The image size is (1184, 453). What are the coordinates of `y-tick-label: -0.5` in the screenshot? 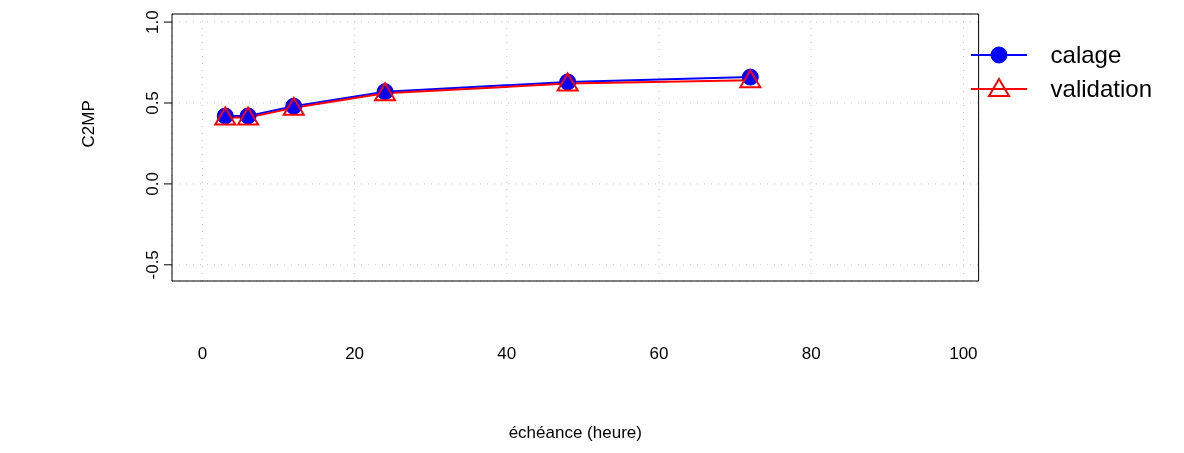 It's located at (152, 265).